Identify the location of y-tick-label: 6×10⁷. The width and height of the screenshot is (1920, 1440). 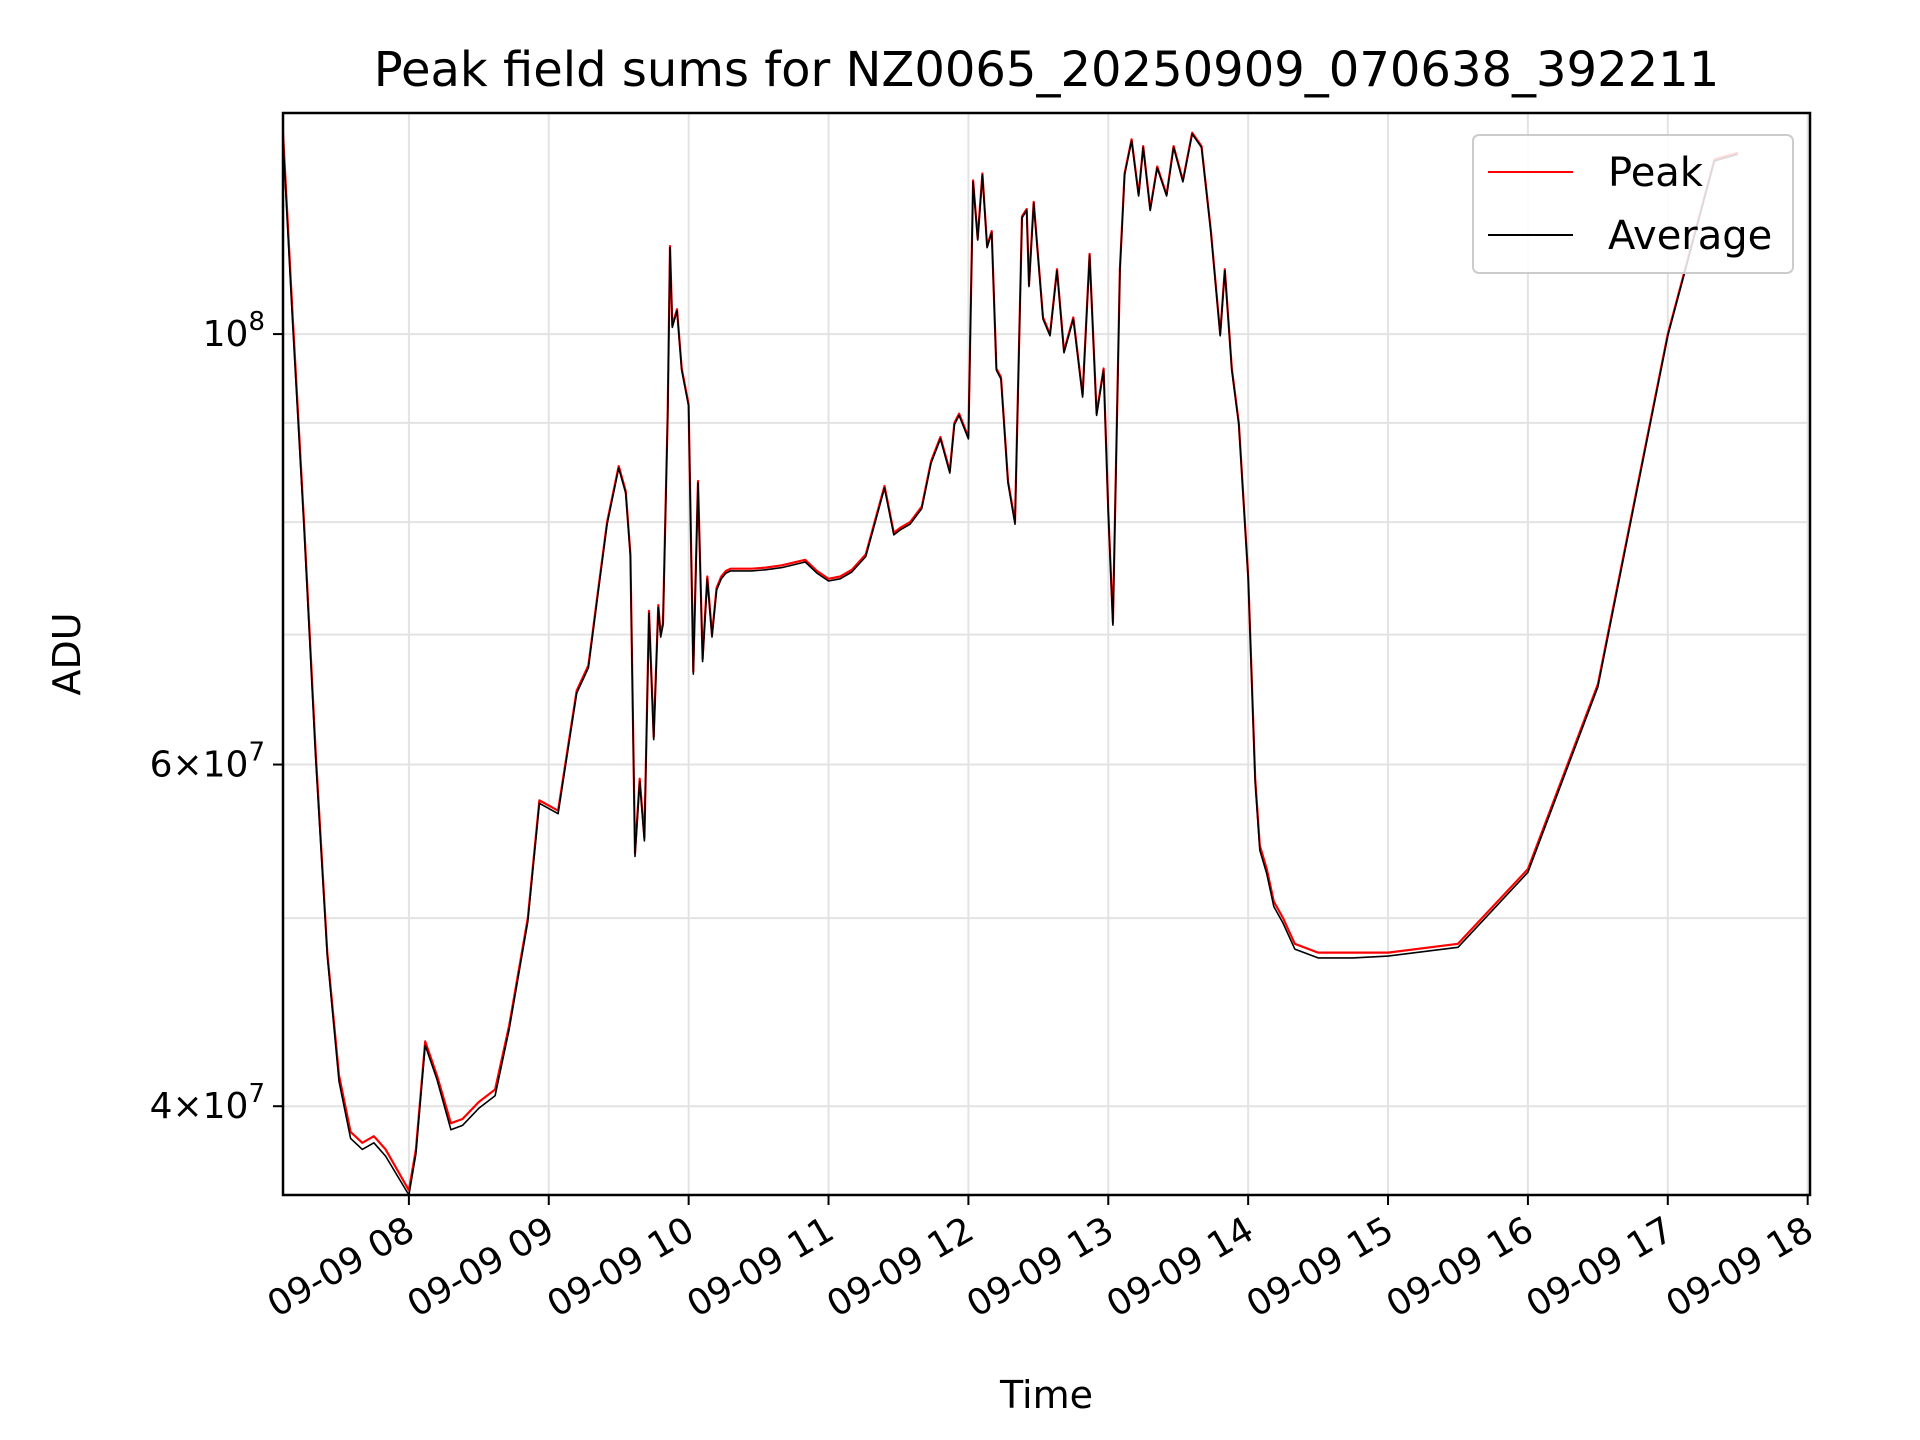
(207, 762).